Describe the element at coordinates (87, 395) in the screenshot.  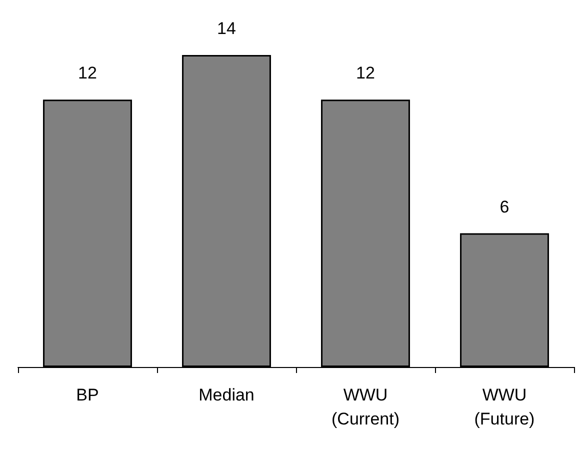
I see `x-tick-label: BP` at that location.